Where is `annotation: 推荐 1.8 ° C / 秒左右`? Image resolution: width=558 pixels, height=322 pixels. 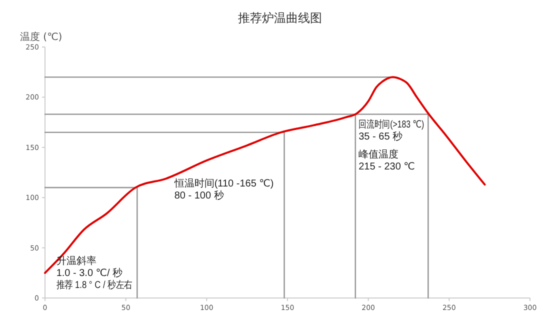
annotation: 推荐 1.8 ° C / 秒左右 is located at coordinates (94, 284).